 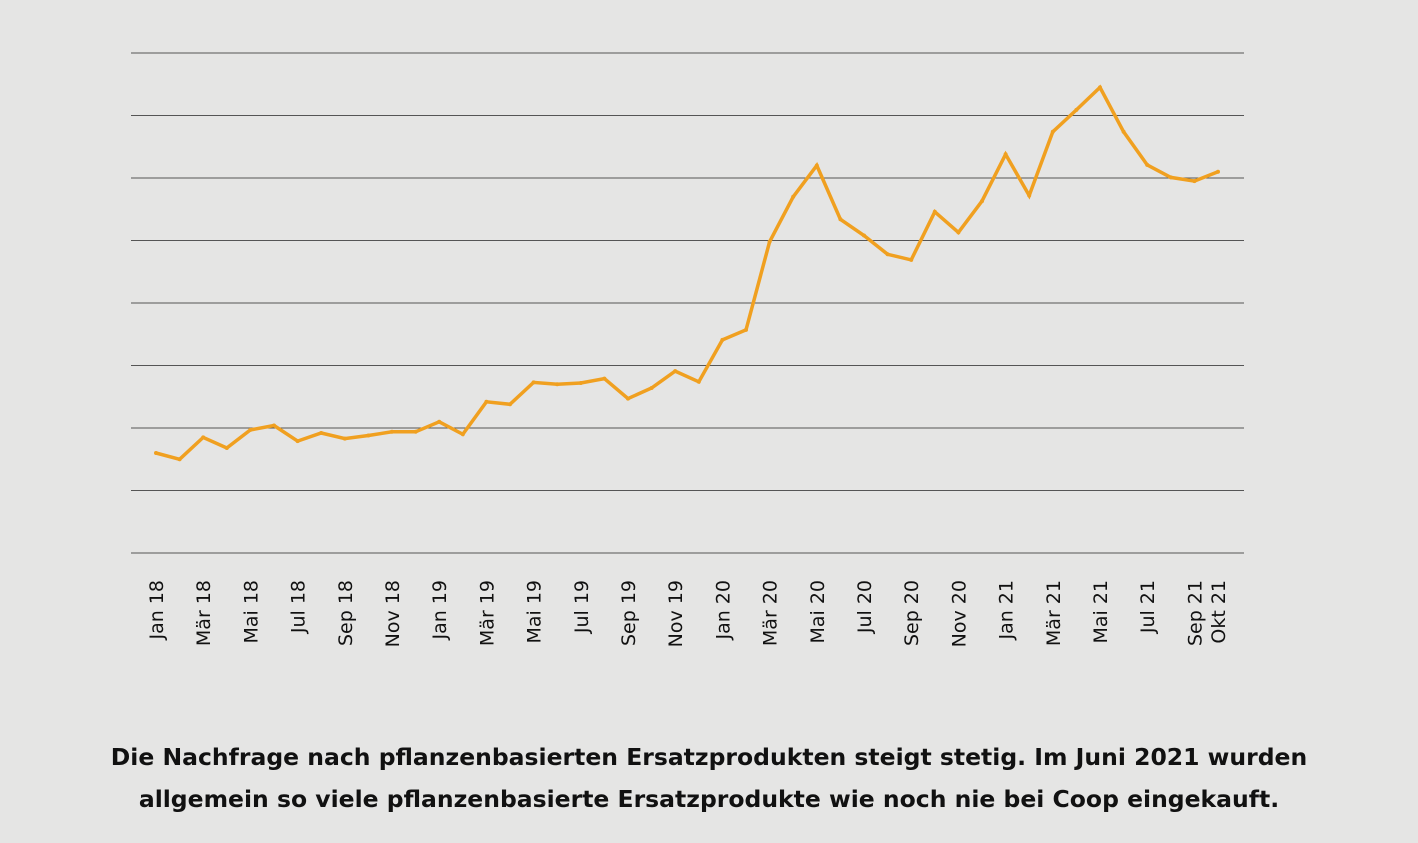 I want to click on x-tick-label: Sep 21, so click(x=1195, y=613).